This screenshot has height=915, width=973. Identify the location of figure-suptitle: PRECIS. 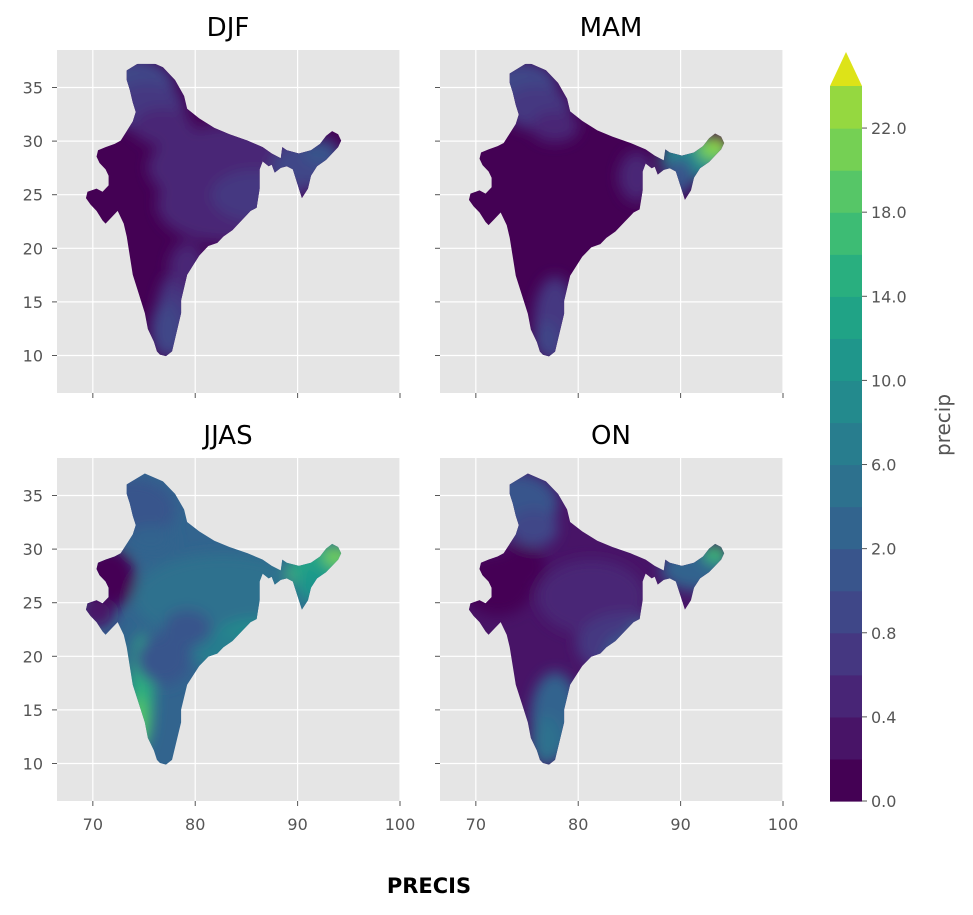
(429, 886).